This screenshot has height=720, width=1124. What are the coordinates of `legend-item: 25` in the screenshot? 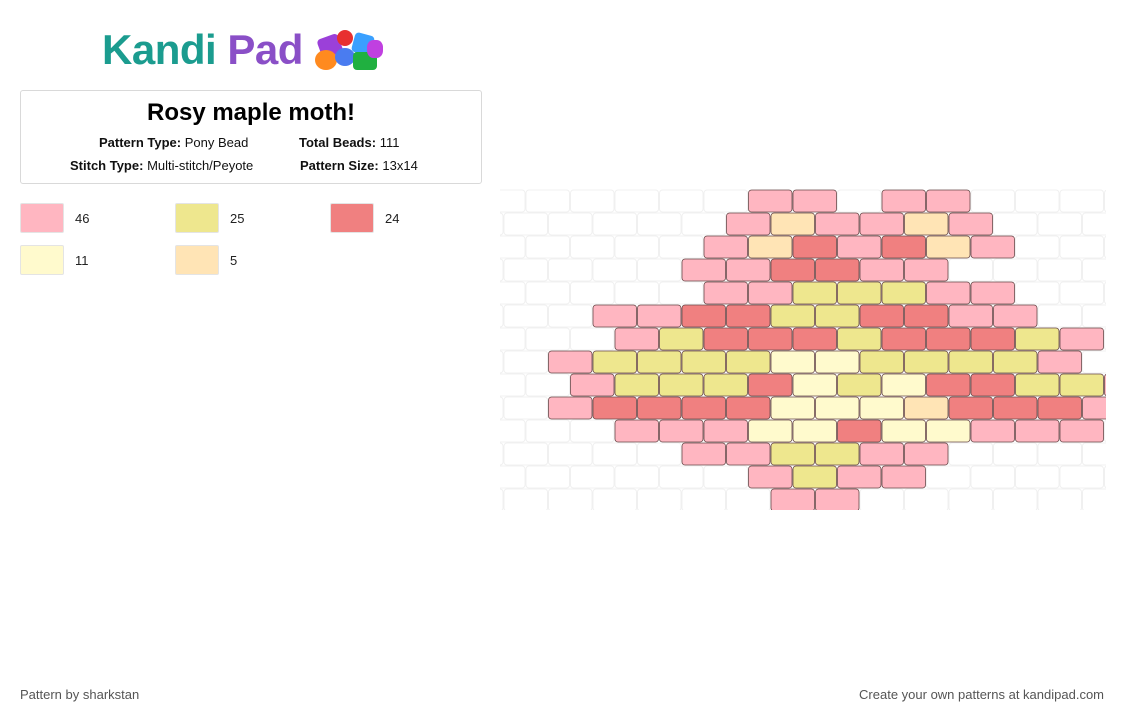 It's located at (209, 218).